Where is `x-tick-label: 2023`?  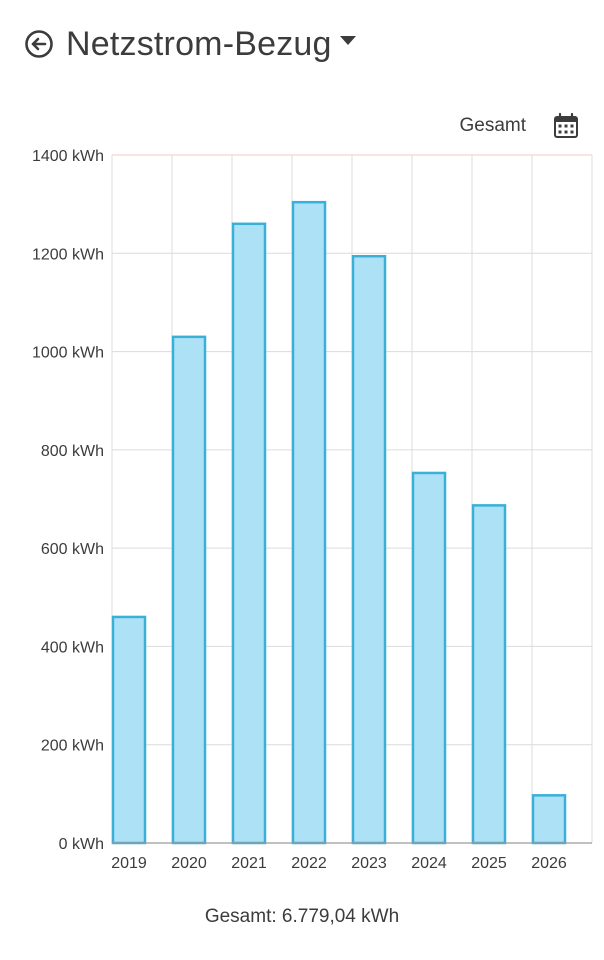 x-tick-label: 2023 is located at coordinates (369, 863).